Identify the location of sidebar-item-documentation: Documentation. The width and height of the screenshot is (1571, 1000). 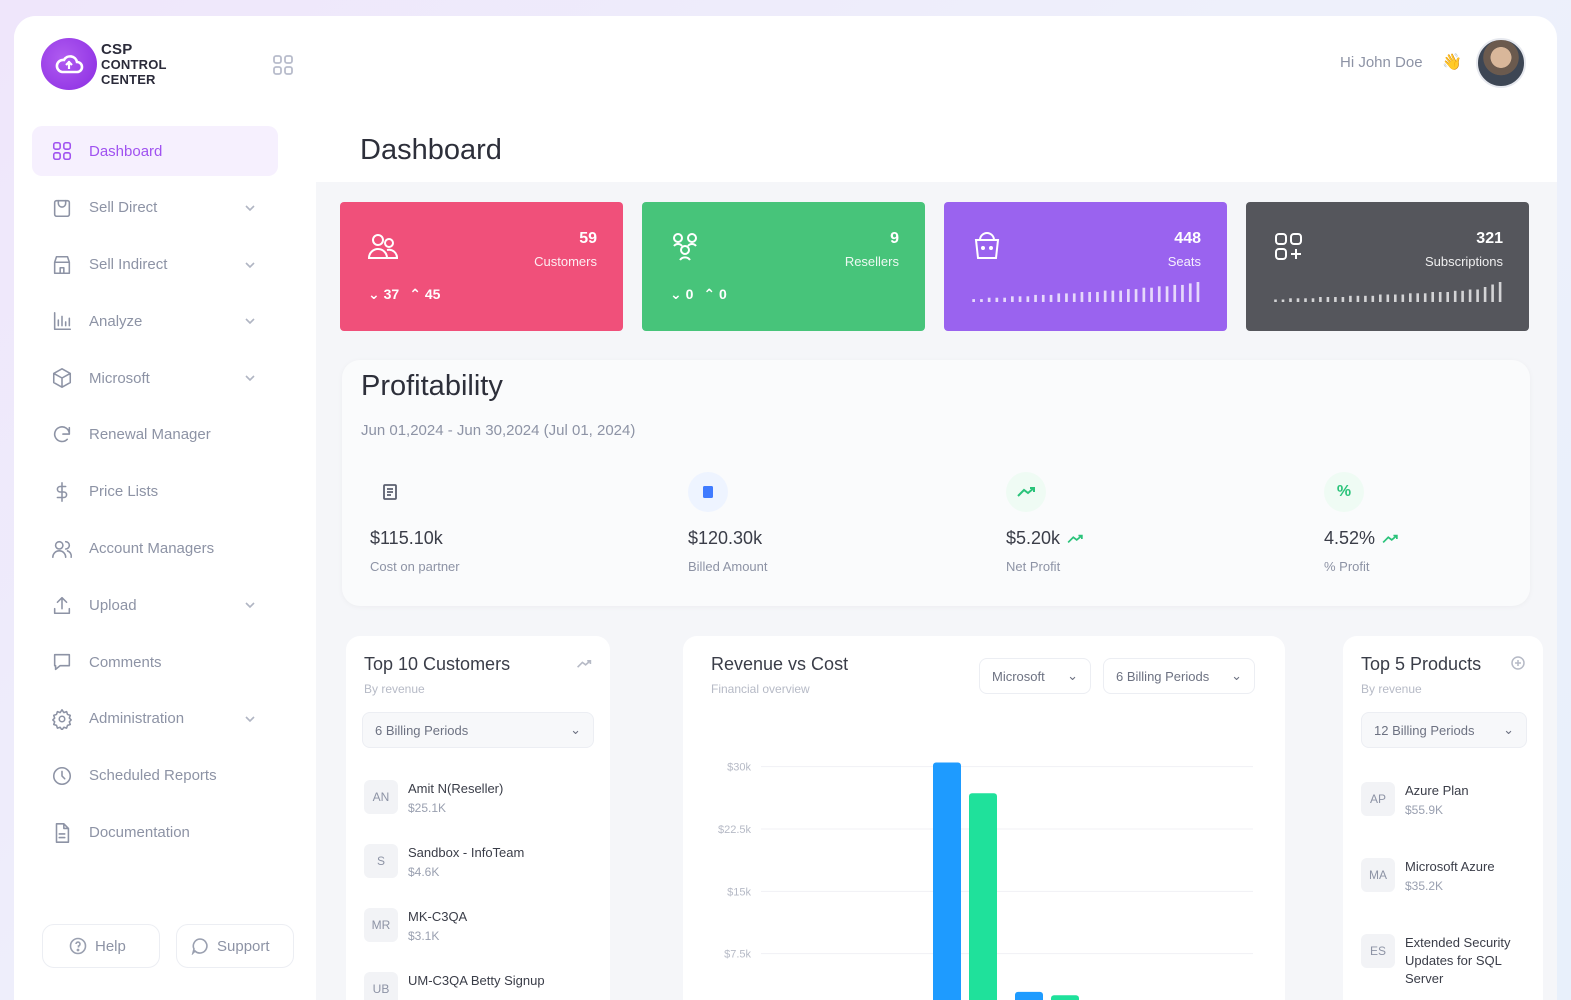
(155, 833).